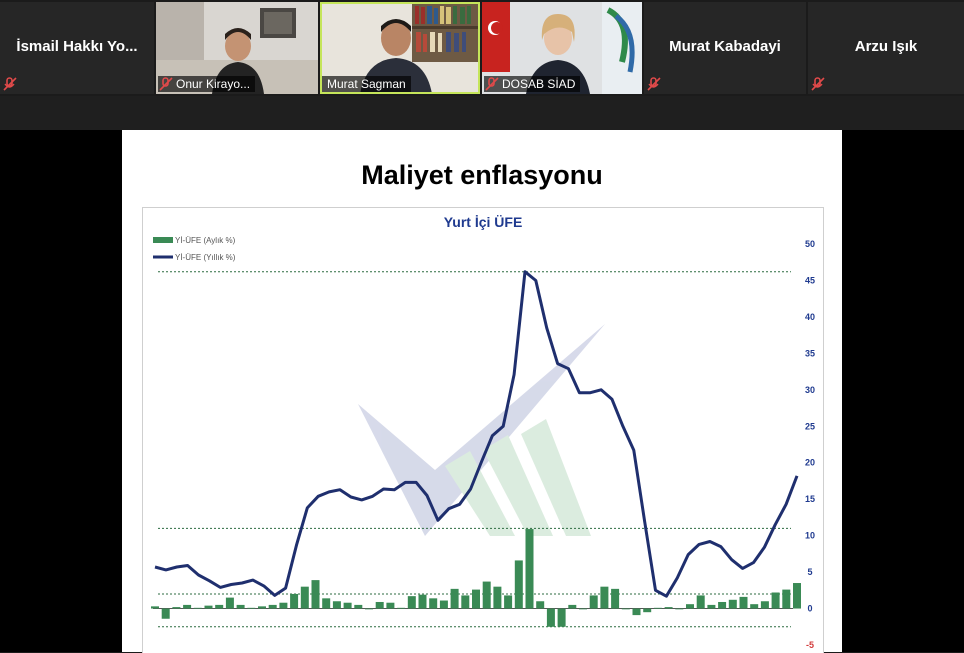 This screenshot has height=653, width=964. I want to click on chart-title: Yurt İçi ÜFE, so click(483, 222).